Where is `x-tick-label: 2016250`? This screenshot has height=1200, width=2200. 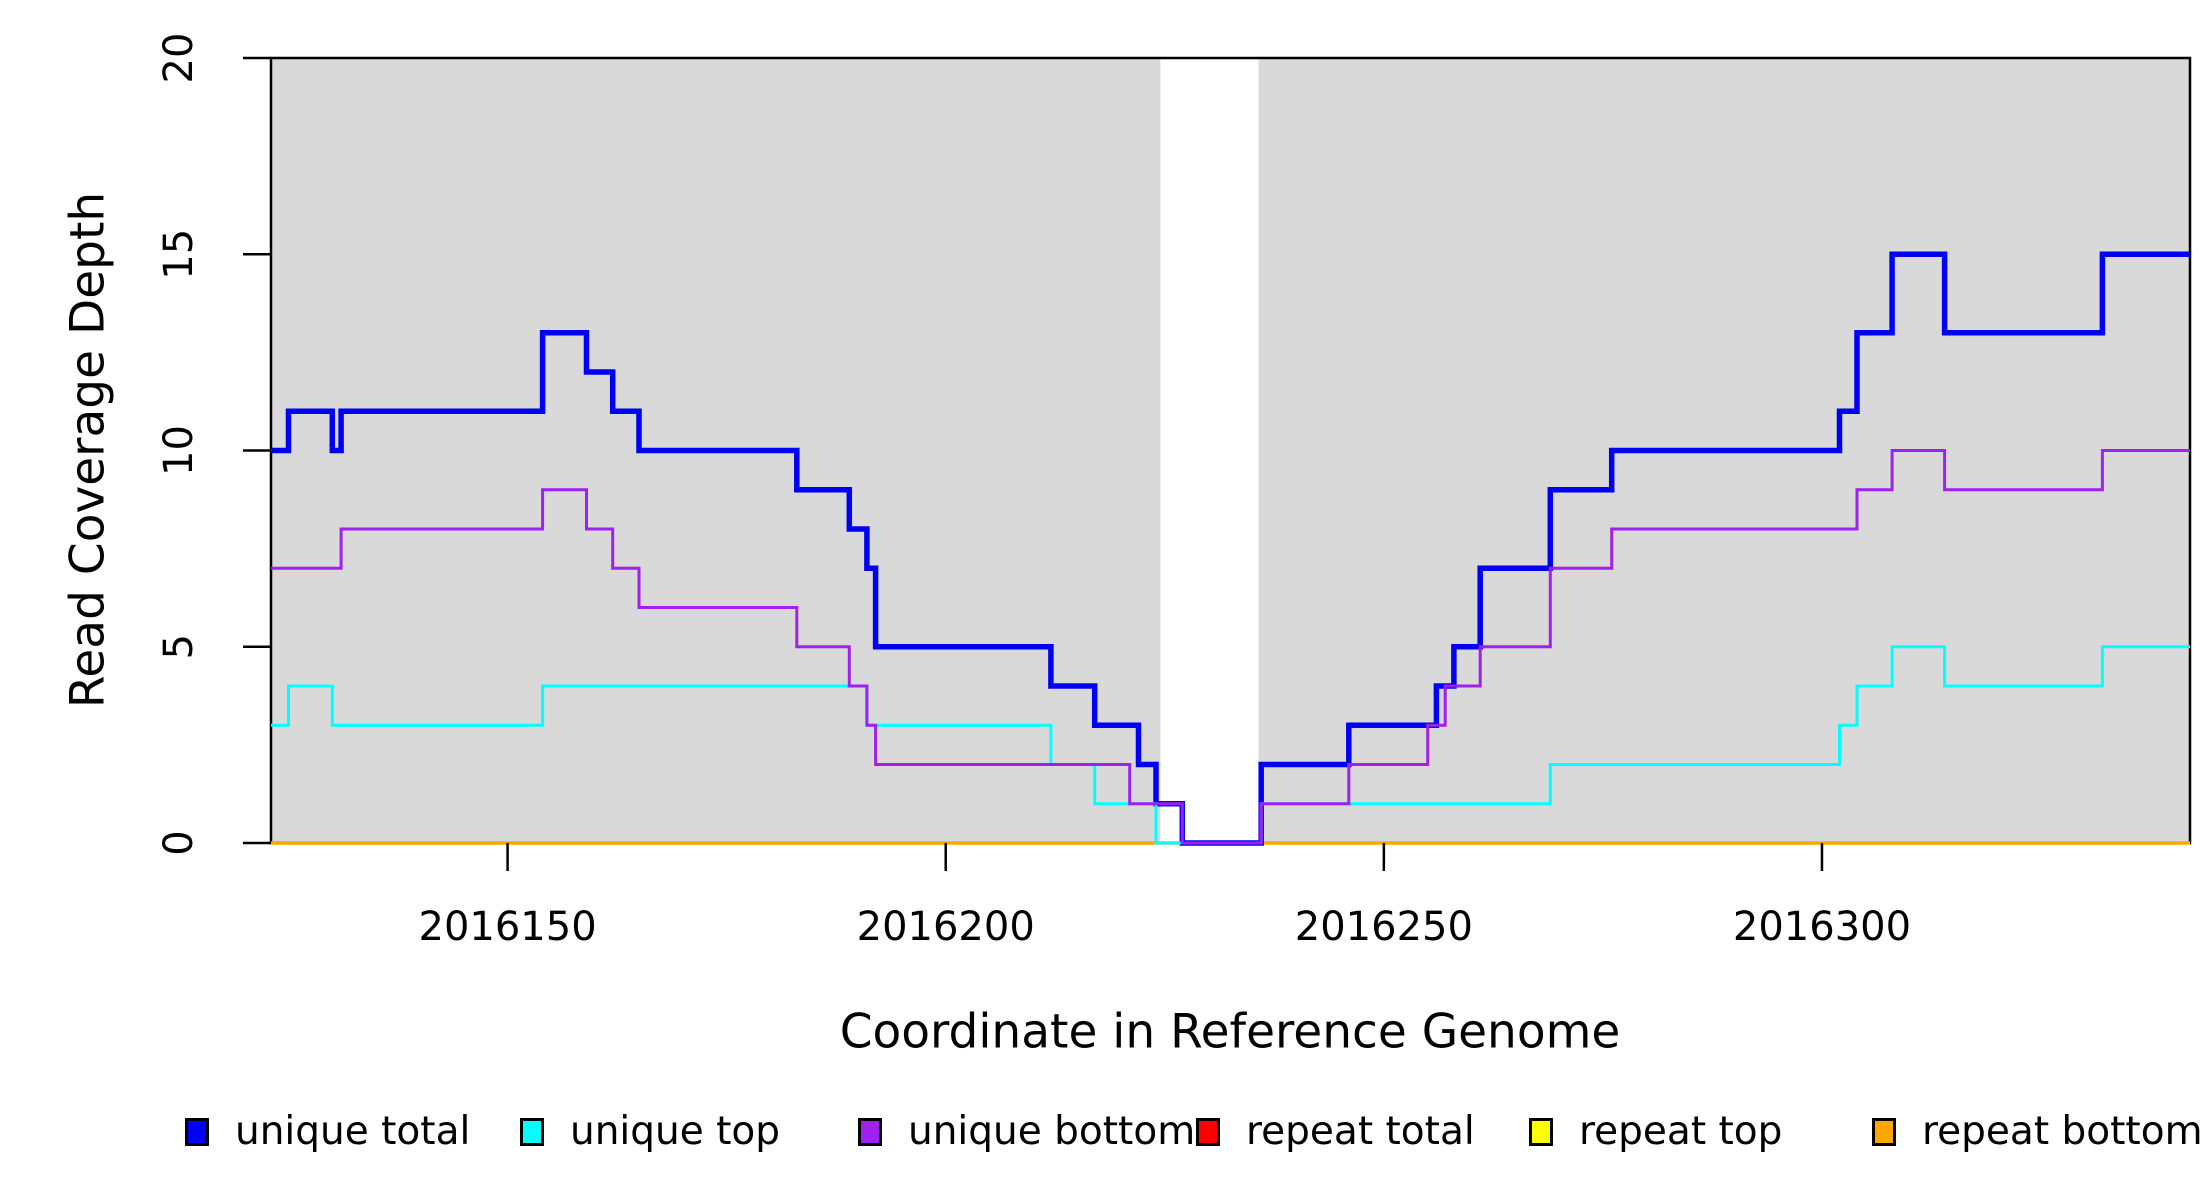 x-tick-label: 2016250 is located at coordinates (1384, 927).